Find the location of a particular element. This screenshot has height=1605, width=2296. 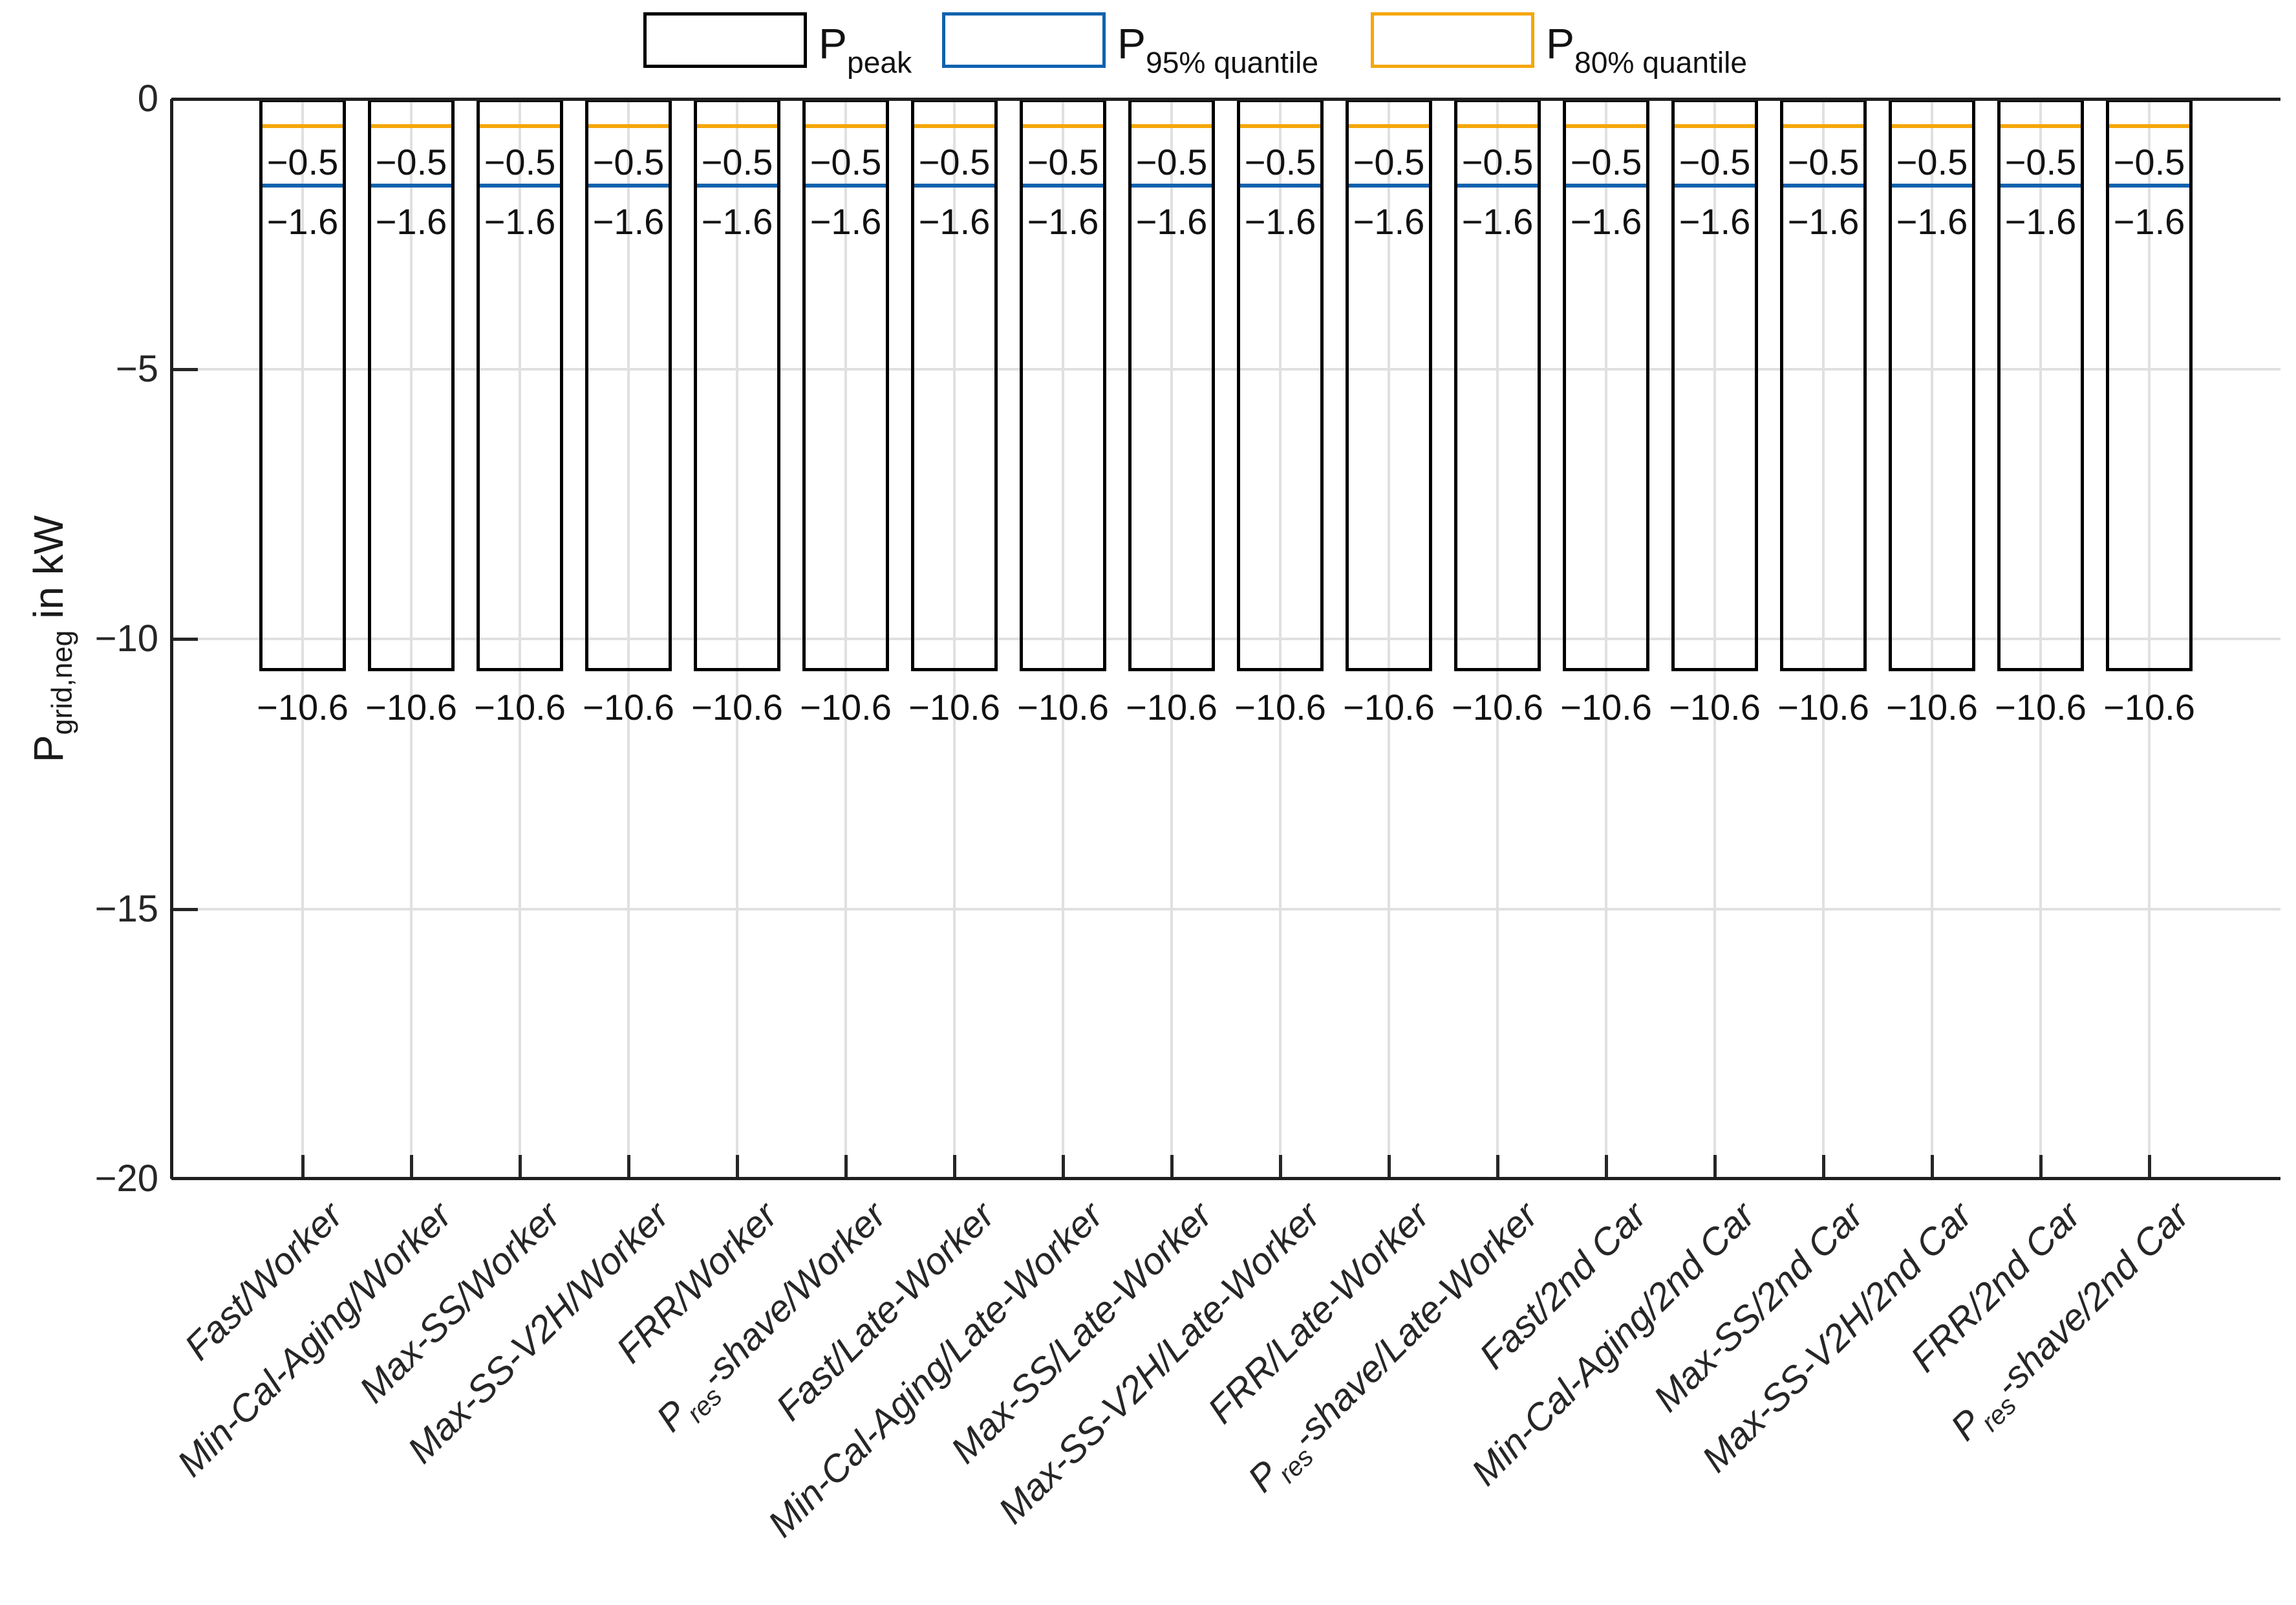

y-tick-label: −5 is located at coordinates (136, 369).